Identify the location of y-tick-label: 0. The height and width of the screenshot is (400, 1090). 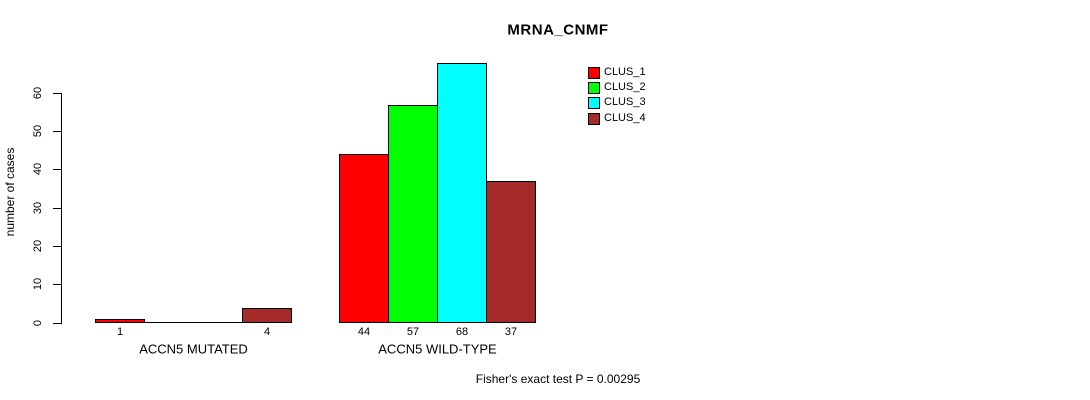
(38, 323).